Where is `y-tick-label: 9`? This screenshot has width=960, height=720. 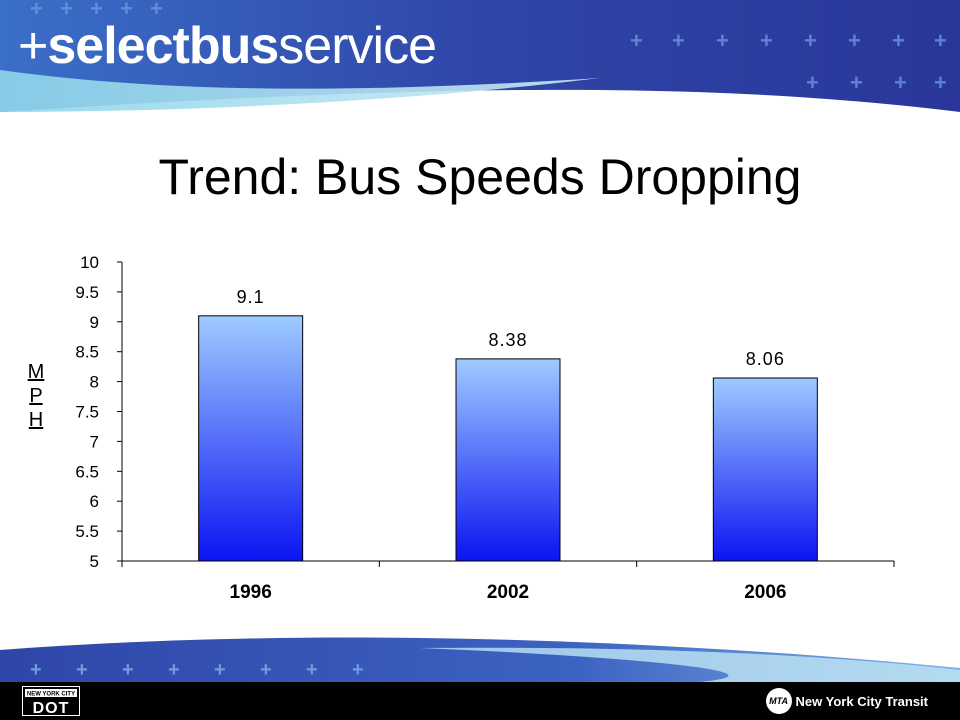
y-tick-label: 9 is located at coordinates (94, 322).